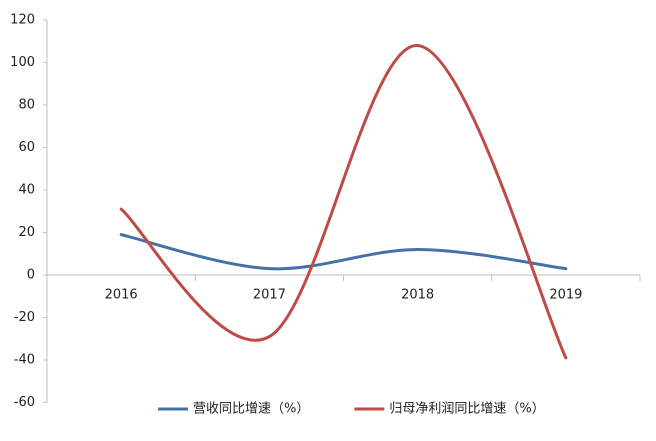 The height and width of the screenshot is (441, 656). I want to click on y-tick-label: 40, so click(26, 190).